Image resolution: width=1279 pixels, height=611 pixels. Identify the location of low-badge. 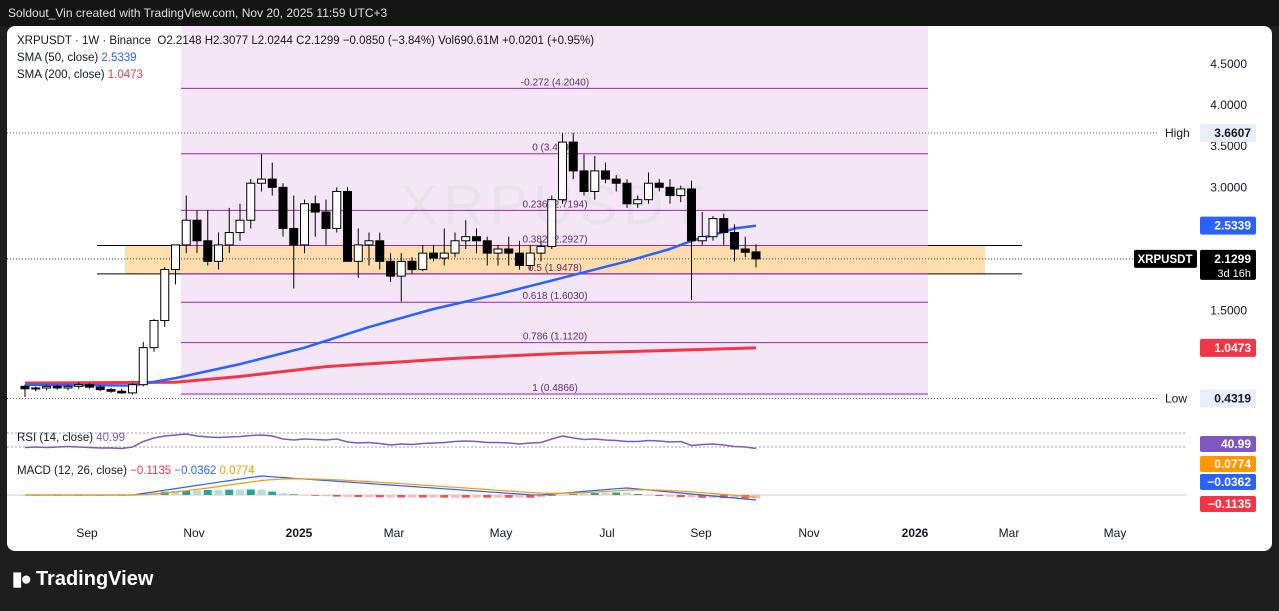
(1228, 398).